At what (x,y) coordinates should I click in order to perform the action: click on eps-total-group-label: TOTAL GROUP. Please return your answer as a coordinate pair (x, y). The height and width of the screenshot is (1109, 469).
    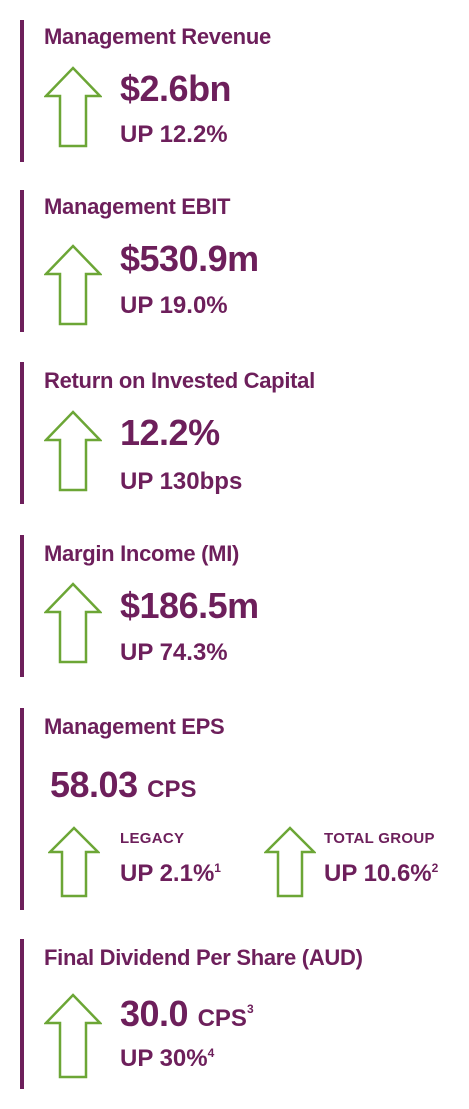
    Looking at the image, I should click on (379, 838).